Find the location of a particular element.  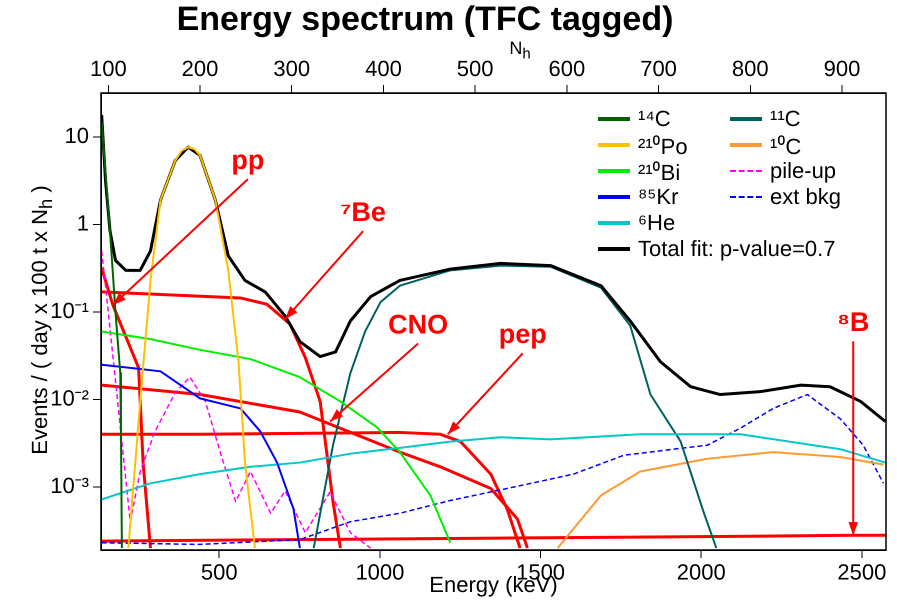

annotation: pep is located at coordinates (522, 334).